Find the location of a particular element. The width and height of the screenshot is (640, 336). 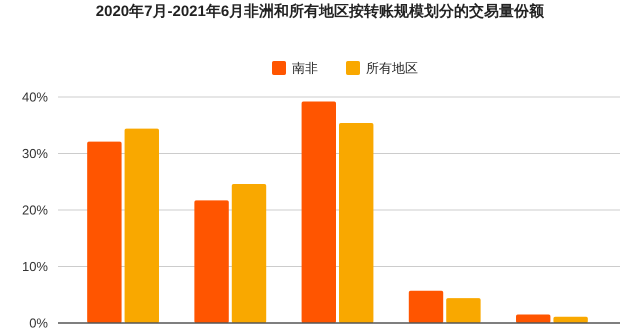

y-tick-label: 30% is located at coordinates (35, 154).